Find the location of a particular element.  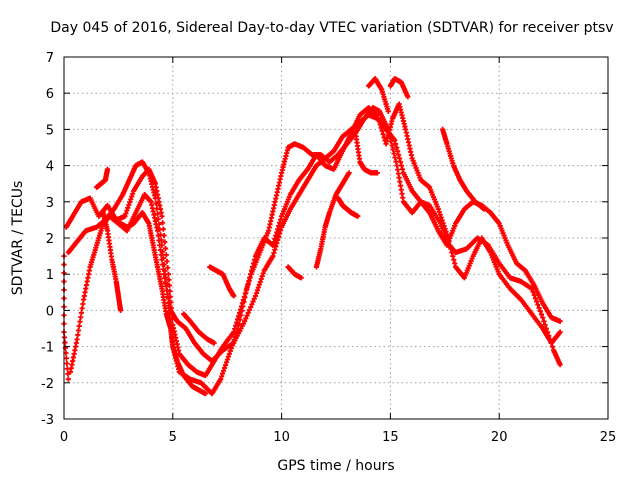

x-tick-label: 20 is located at coordinates (499, 437).